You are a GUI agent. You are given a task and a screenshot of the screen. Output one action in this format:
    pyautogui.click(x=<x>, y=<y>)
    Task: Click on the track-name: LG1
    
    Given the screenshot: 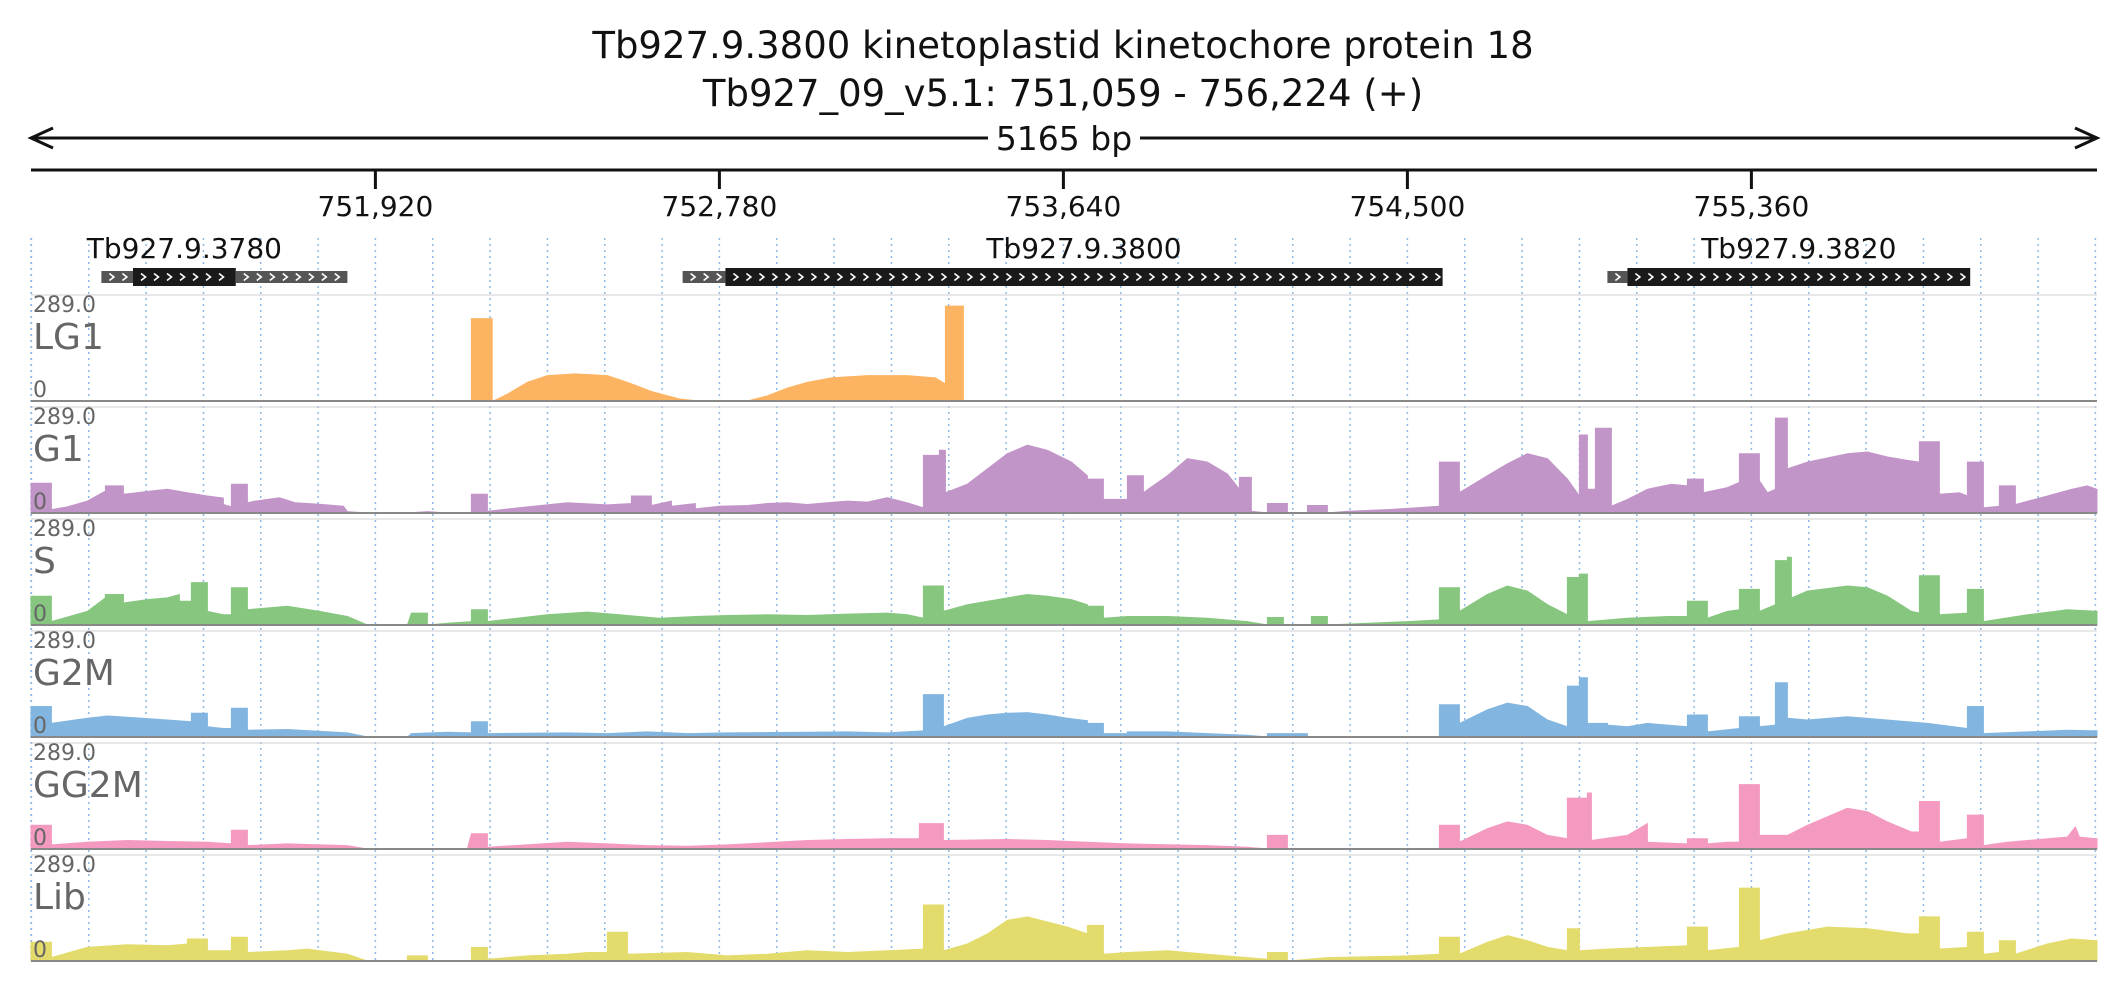 What is the action you would take?
    pyautogui.click(x=68, y=337)
    